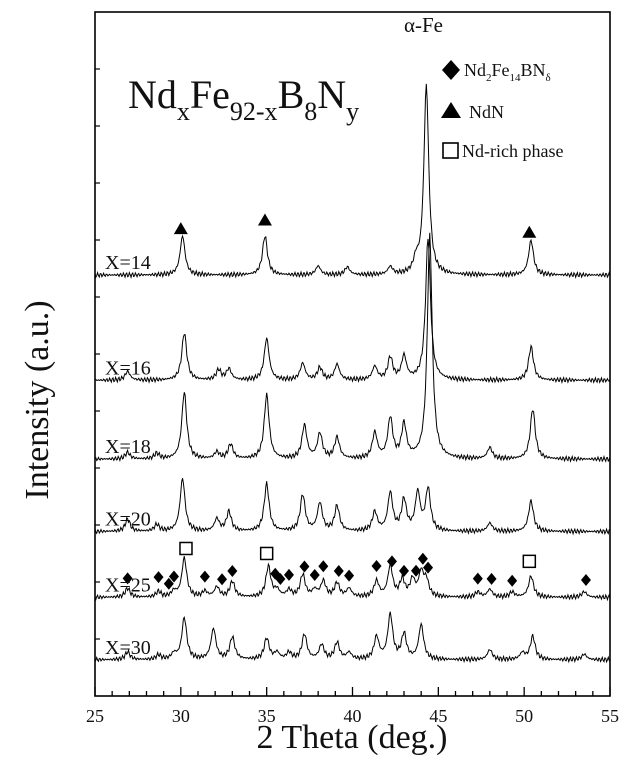 This screenshot has height=758, width=621. What do you see at coordinates (423, 25) in the screenshot?
I see `alpha-fe-label: α-Fe` at bounding box center [423, 25].